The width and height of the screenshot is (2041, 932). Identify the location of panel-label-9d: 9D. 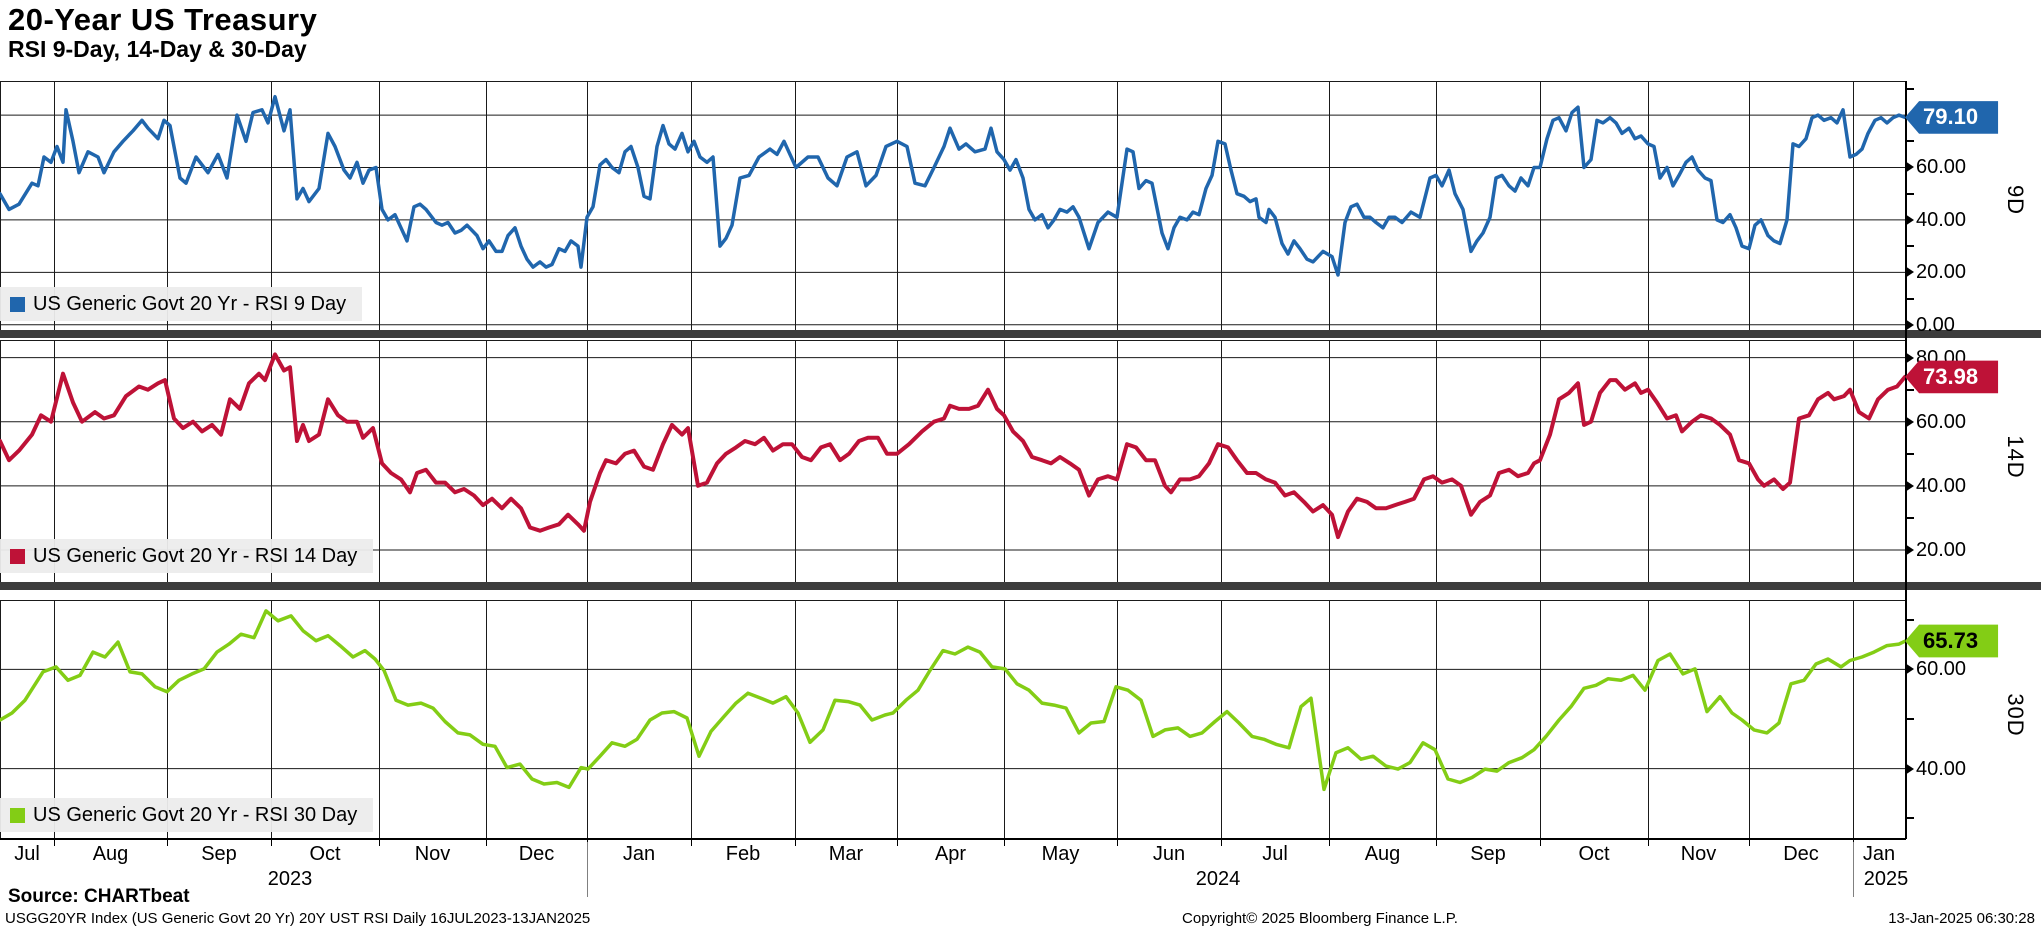
(2015, 200).